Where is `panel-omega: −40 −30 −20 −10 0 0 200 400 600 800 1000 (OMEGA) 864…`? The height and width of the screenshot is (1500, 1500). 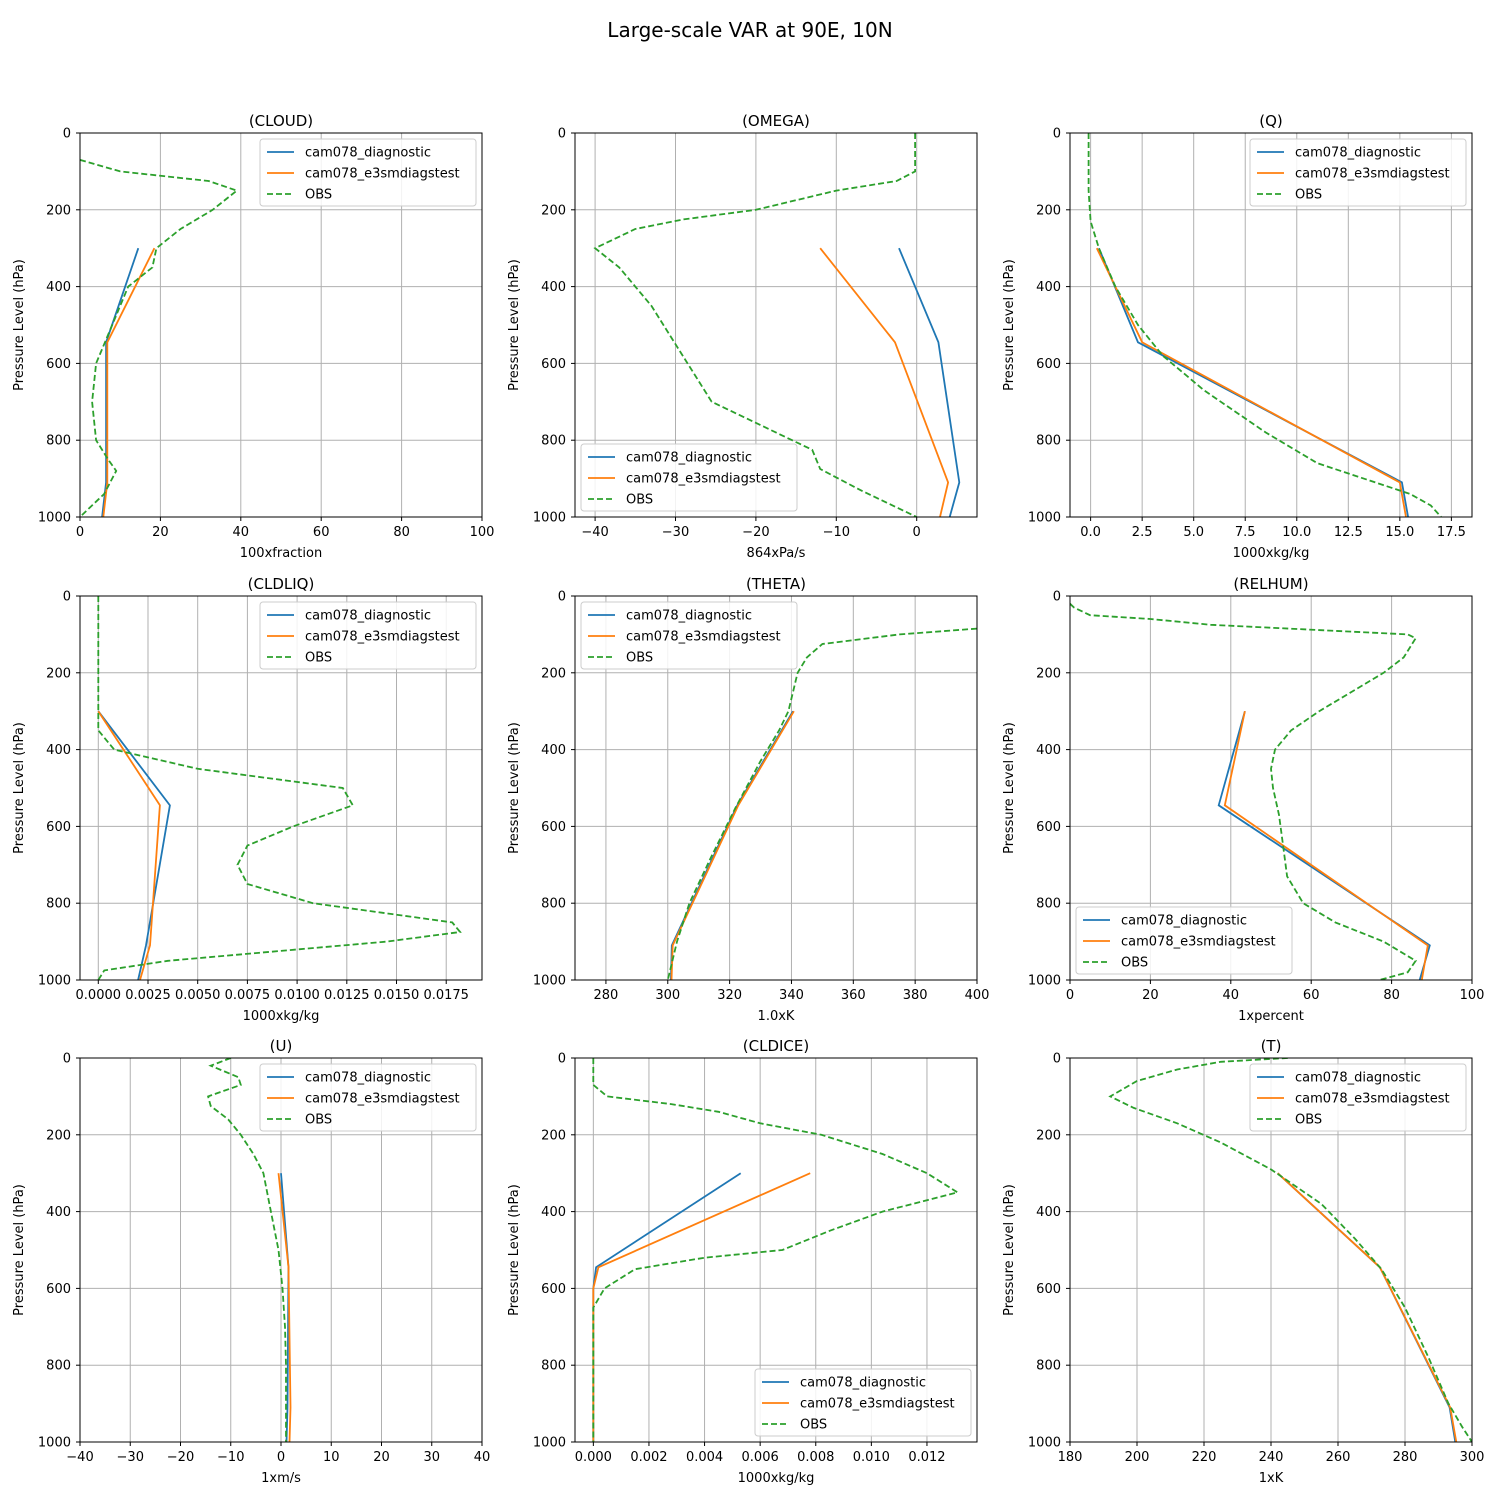 panel-omega: −40 −30 −20 −10 0 0 200 400 600 800 1000 (OMEGA) 864… is located at coordinates (742, 336).